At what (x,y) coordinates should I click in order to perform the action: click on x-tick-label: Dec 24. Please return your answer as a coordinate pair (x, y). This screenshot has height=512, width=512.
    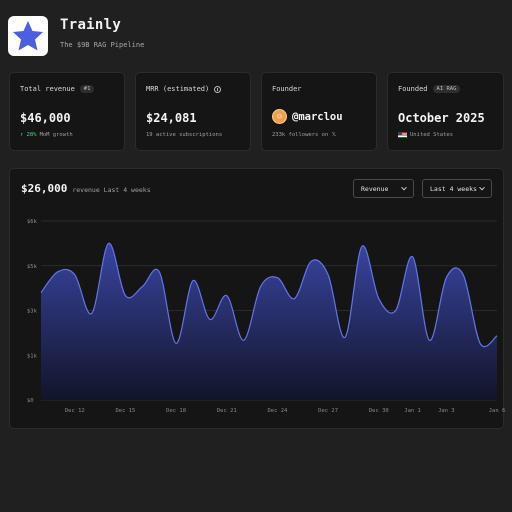
    Looking at the image, I should click on (278, 411).